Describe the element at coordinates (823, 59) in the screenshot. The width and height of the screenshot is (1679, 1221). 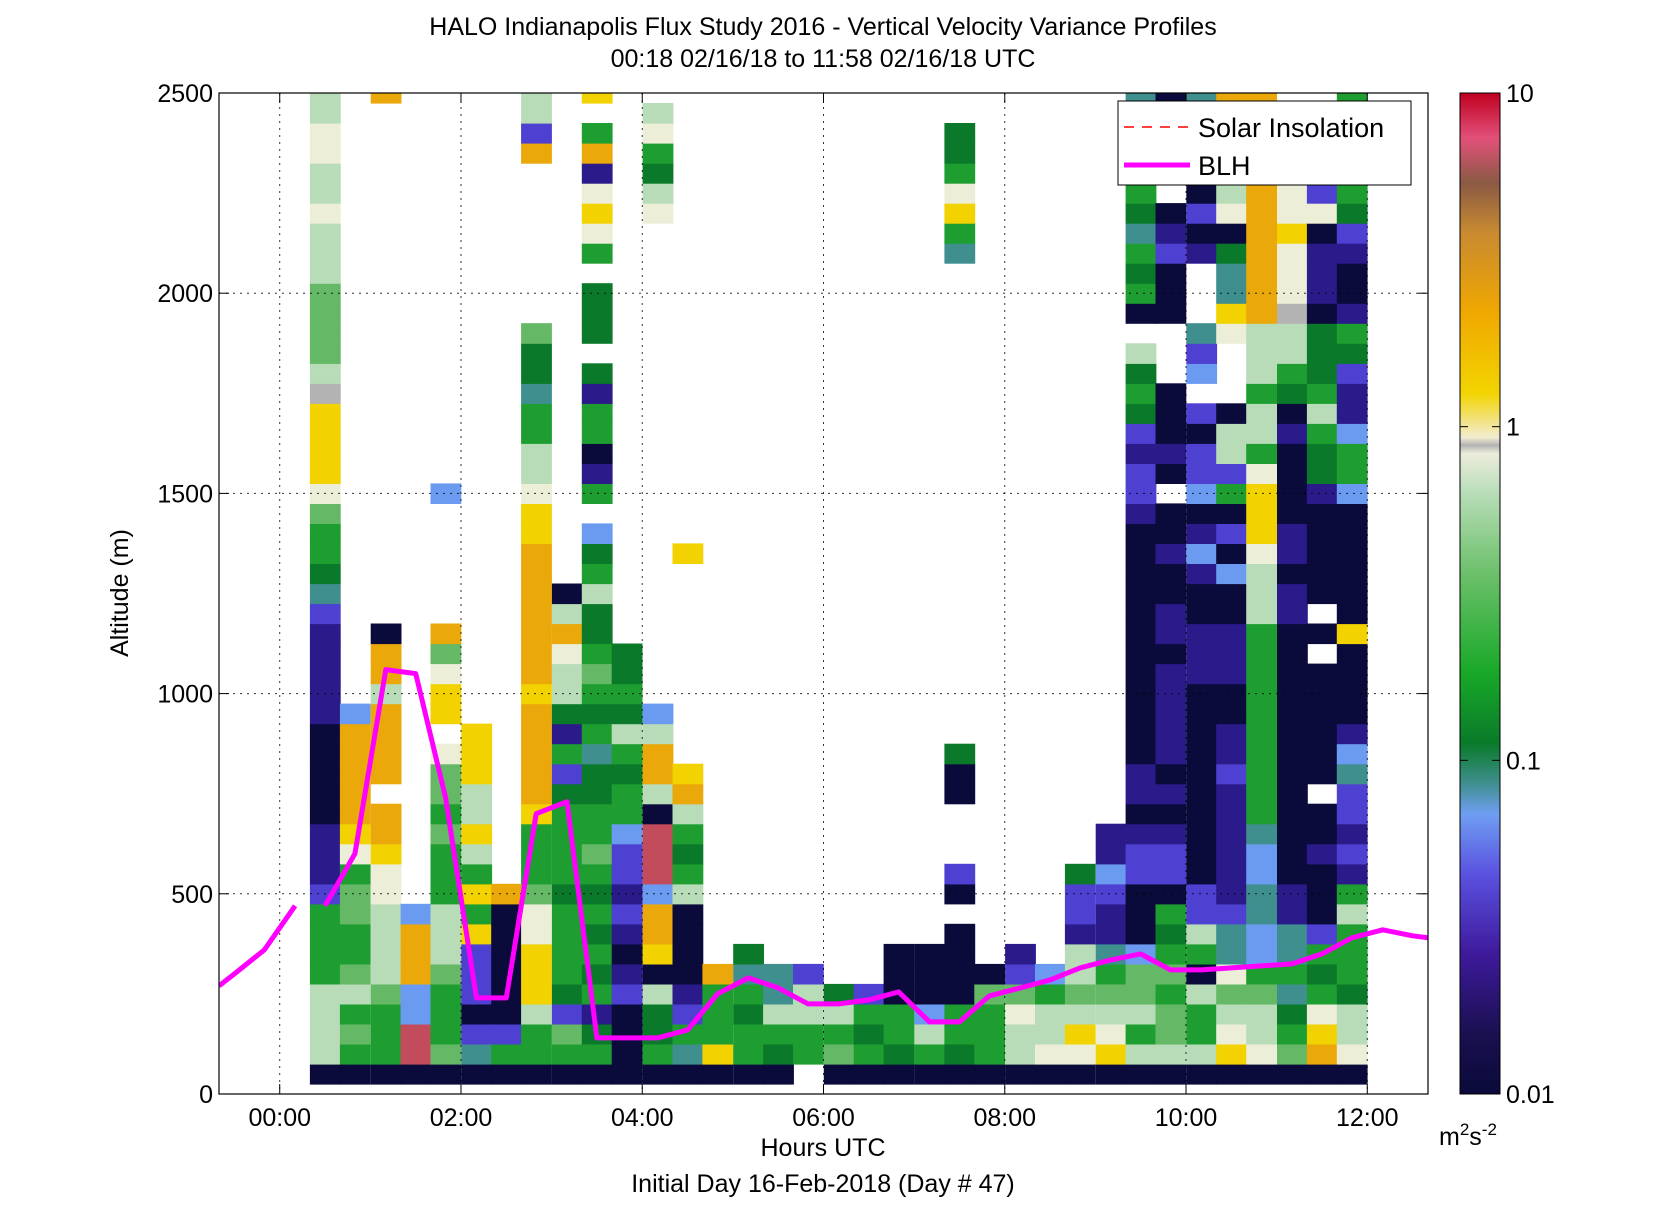
I see `chart-subtitle: 00:18 02/16/18 to 11:58 02/16/18 UTC` at that location.